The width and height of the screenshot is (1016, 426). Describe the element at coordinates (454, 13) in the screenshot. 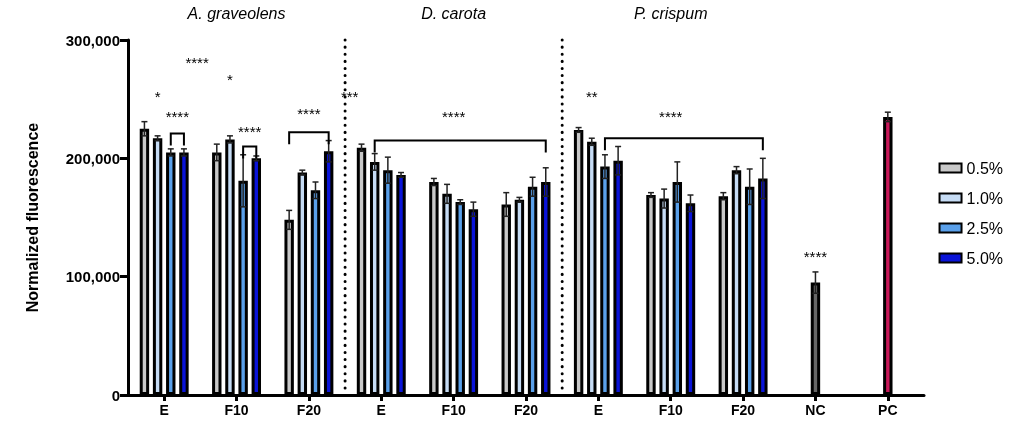

I see `text: D. carota` at that location.